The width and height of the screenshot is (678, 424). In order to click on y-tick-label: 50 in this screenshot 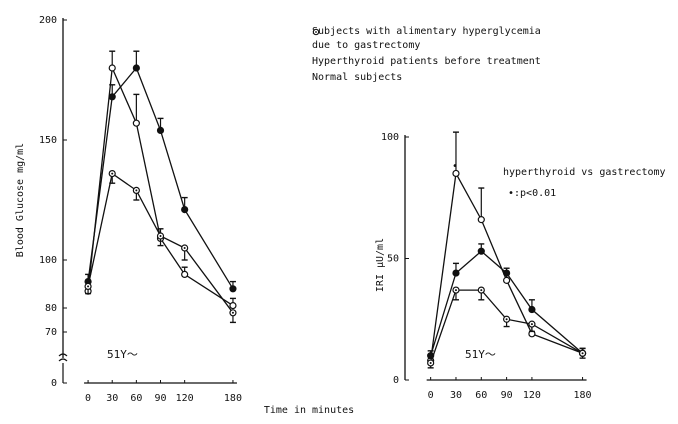, I will do `click(393, 259)`.